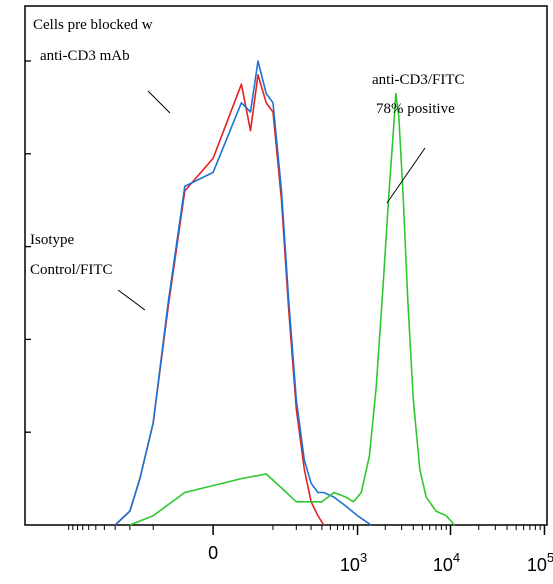  I want to click on annotation-positive-line2: 78% positive, so click(415, 109).